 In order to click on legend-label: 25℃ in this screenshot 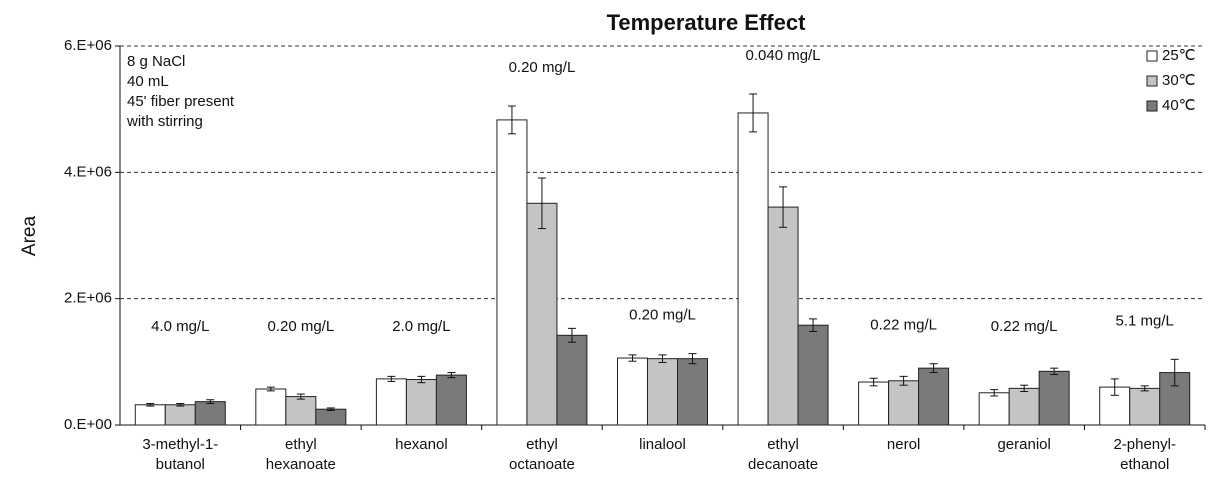, I will do `click(1179, 55)`.